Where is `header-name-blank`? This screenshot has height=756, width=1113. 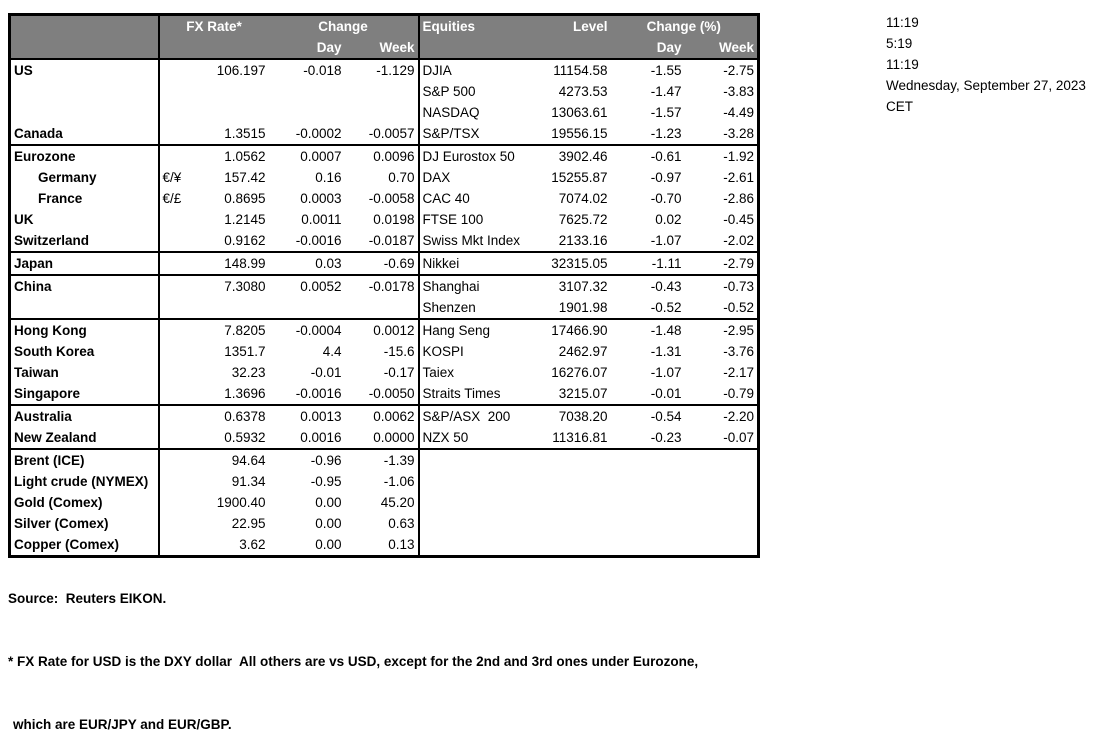 header-name-blank is located at coordinates (84, 25).